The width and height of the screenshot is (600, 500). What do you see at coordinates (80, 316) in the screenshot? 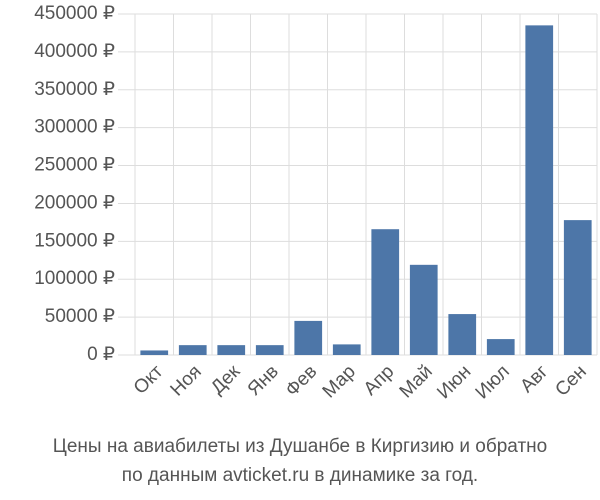
I see `y-tick-label: 50000 ₽` at bounding box center [80, 316].